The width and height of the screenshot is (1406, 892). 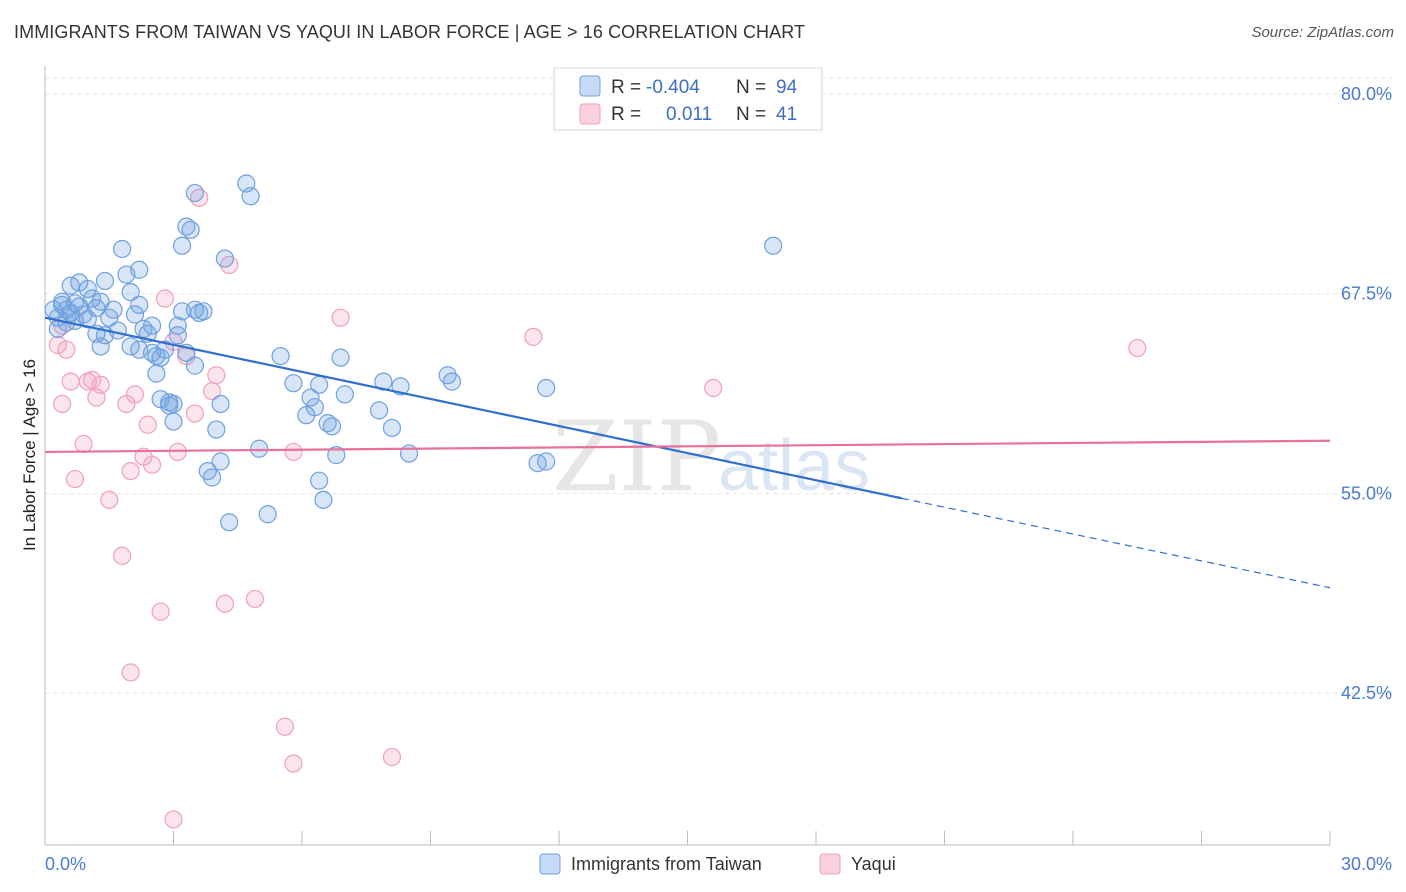 What do you see at coordinates (473, 408) in the screenshot?
I see `trend-line-taiwan` at bounding box center [473, 408].